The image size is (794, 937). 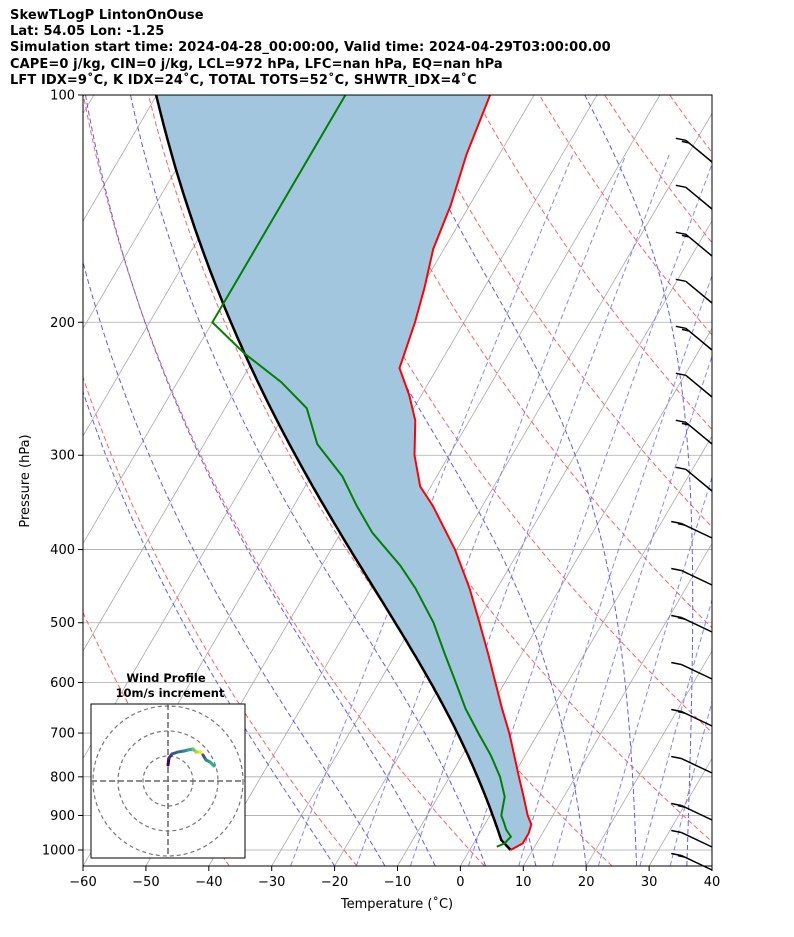 I want to click on wind-barbs, so click(x=692, y=504).